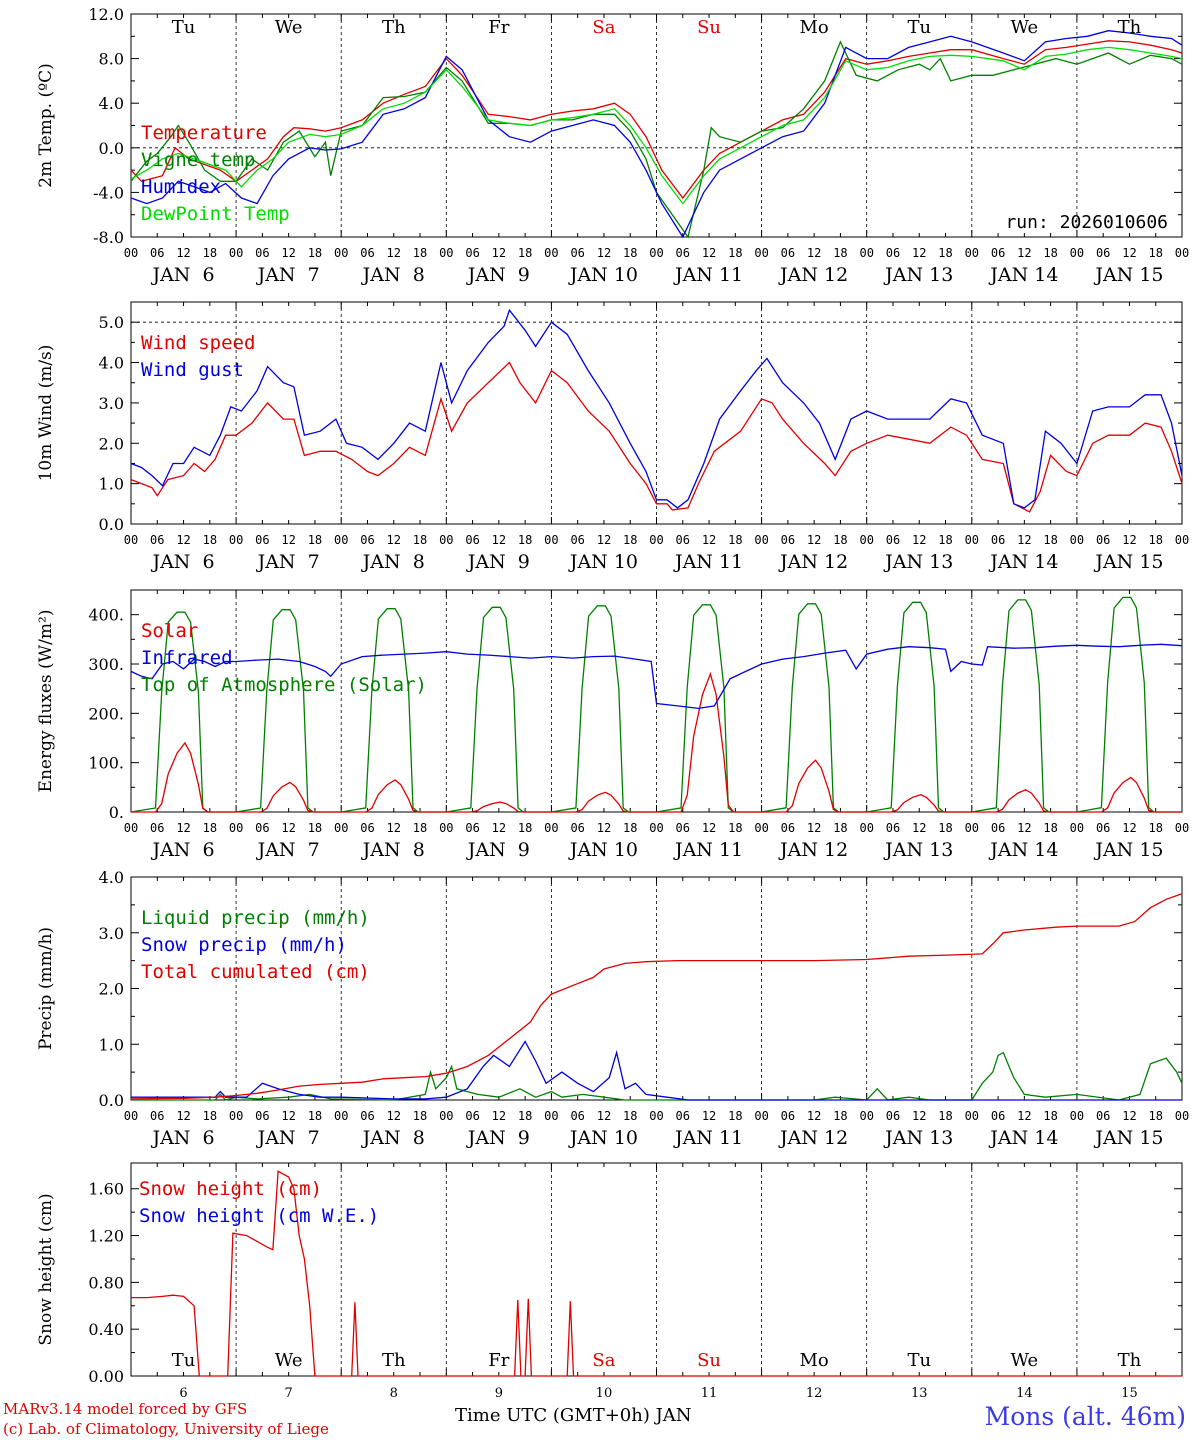  Describe the element at coordinates (656, 408) in the screenshot. I see `series-wind-gust` at that location.